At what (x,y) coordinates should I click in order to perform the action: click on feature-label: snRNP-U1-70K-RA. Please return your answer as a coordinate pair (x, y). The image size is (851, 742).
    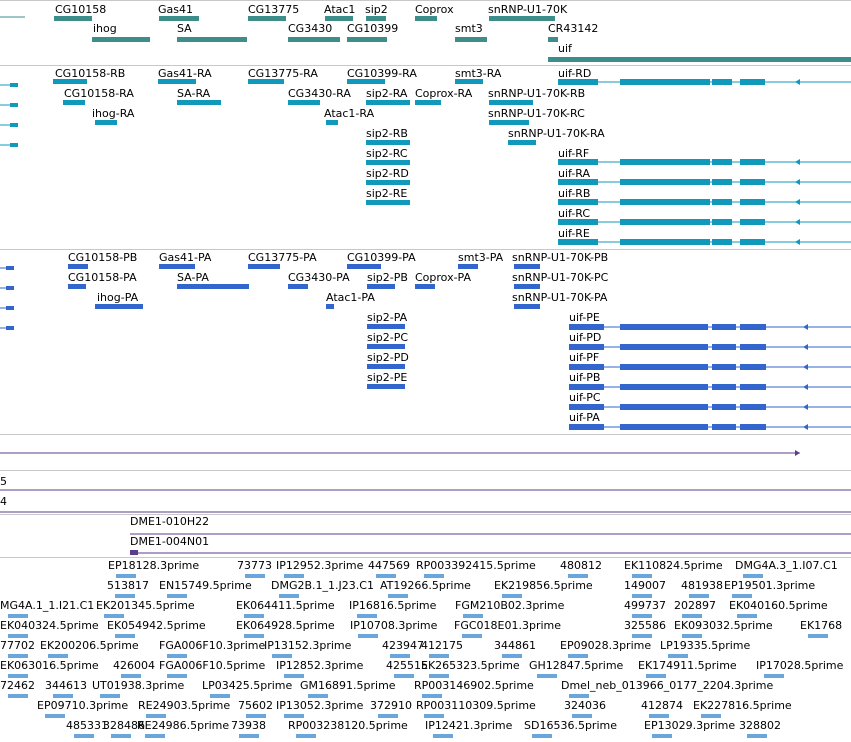
    Looking at the image, I should click on (556, 133).